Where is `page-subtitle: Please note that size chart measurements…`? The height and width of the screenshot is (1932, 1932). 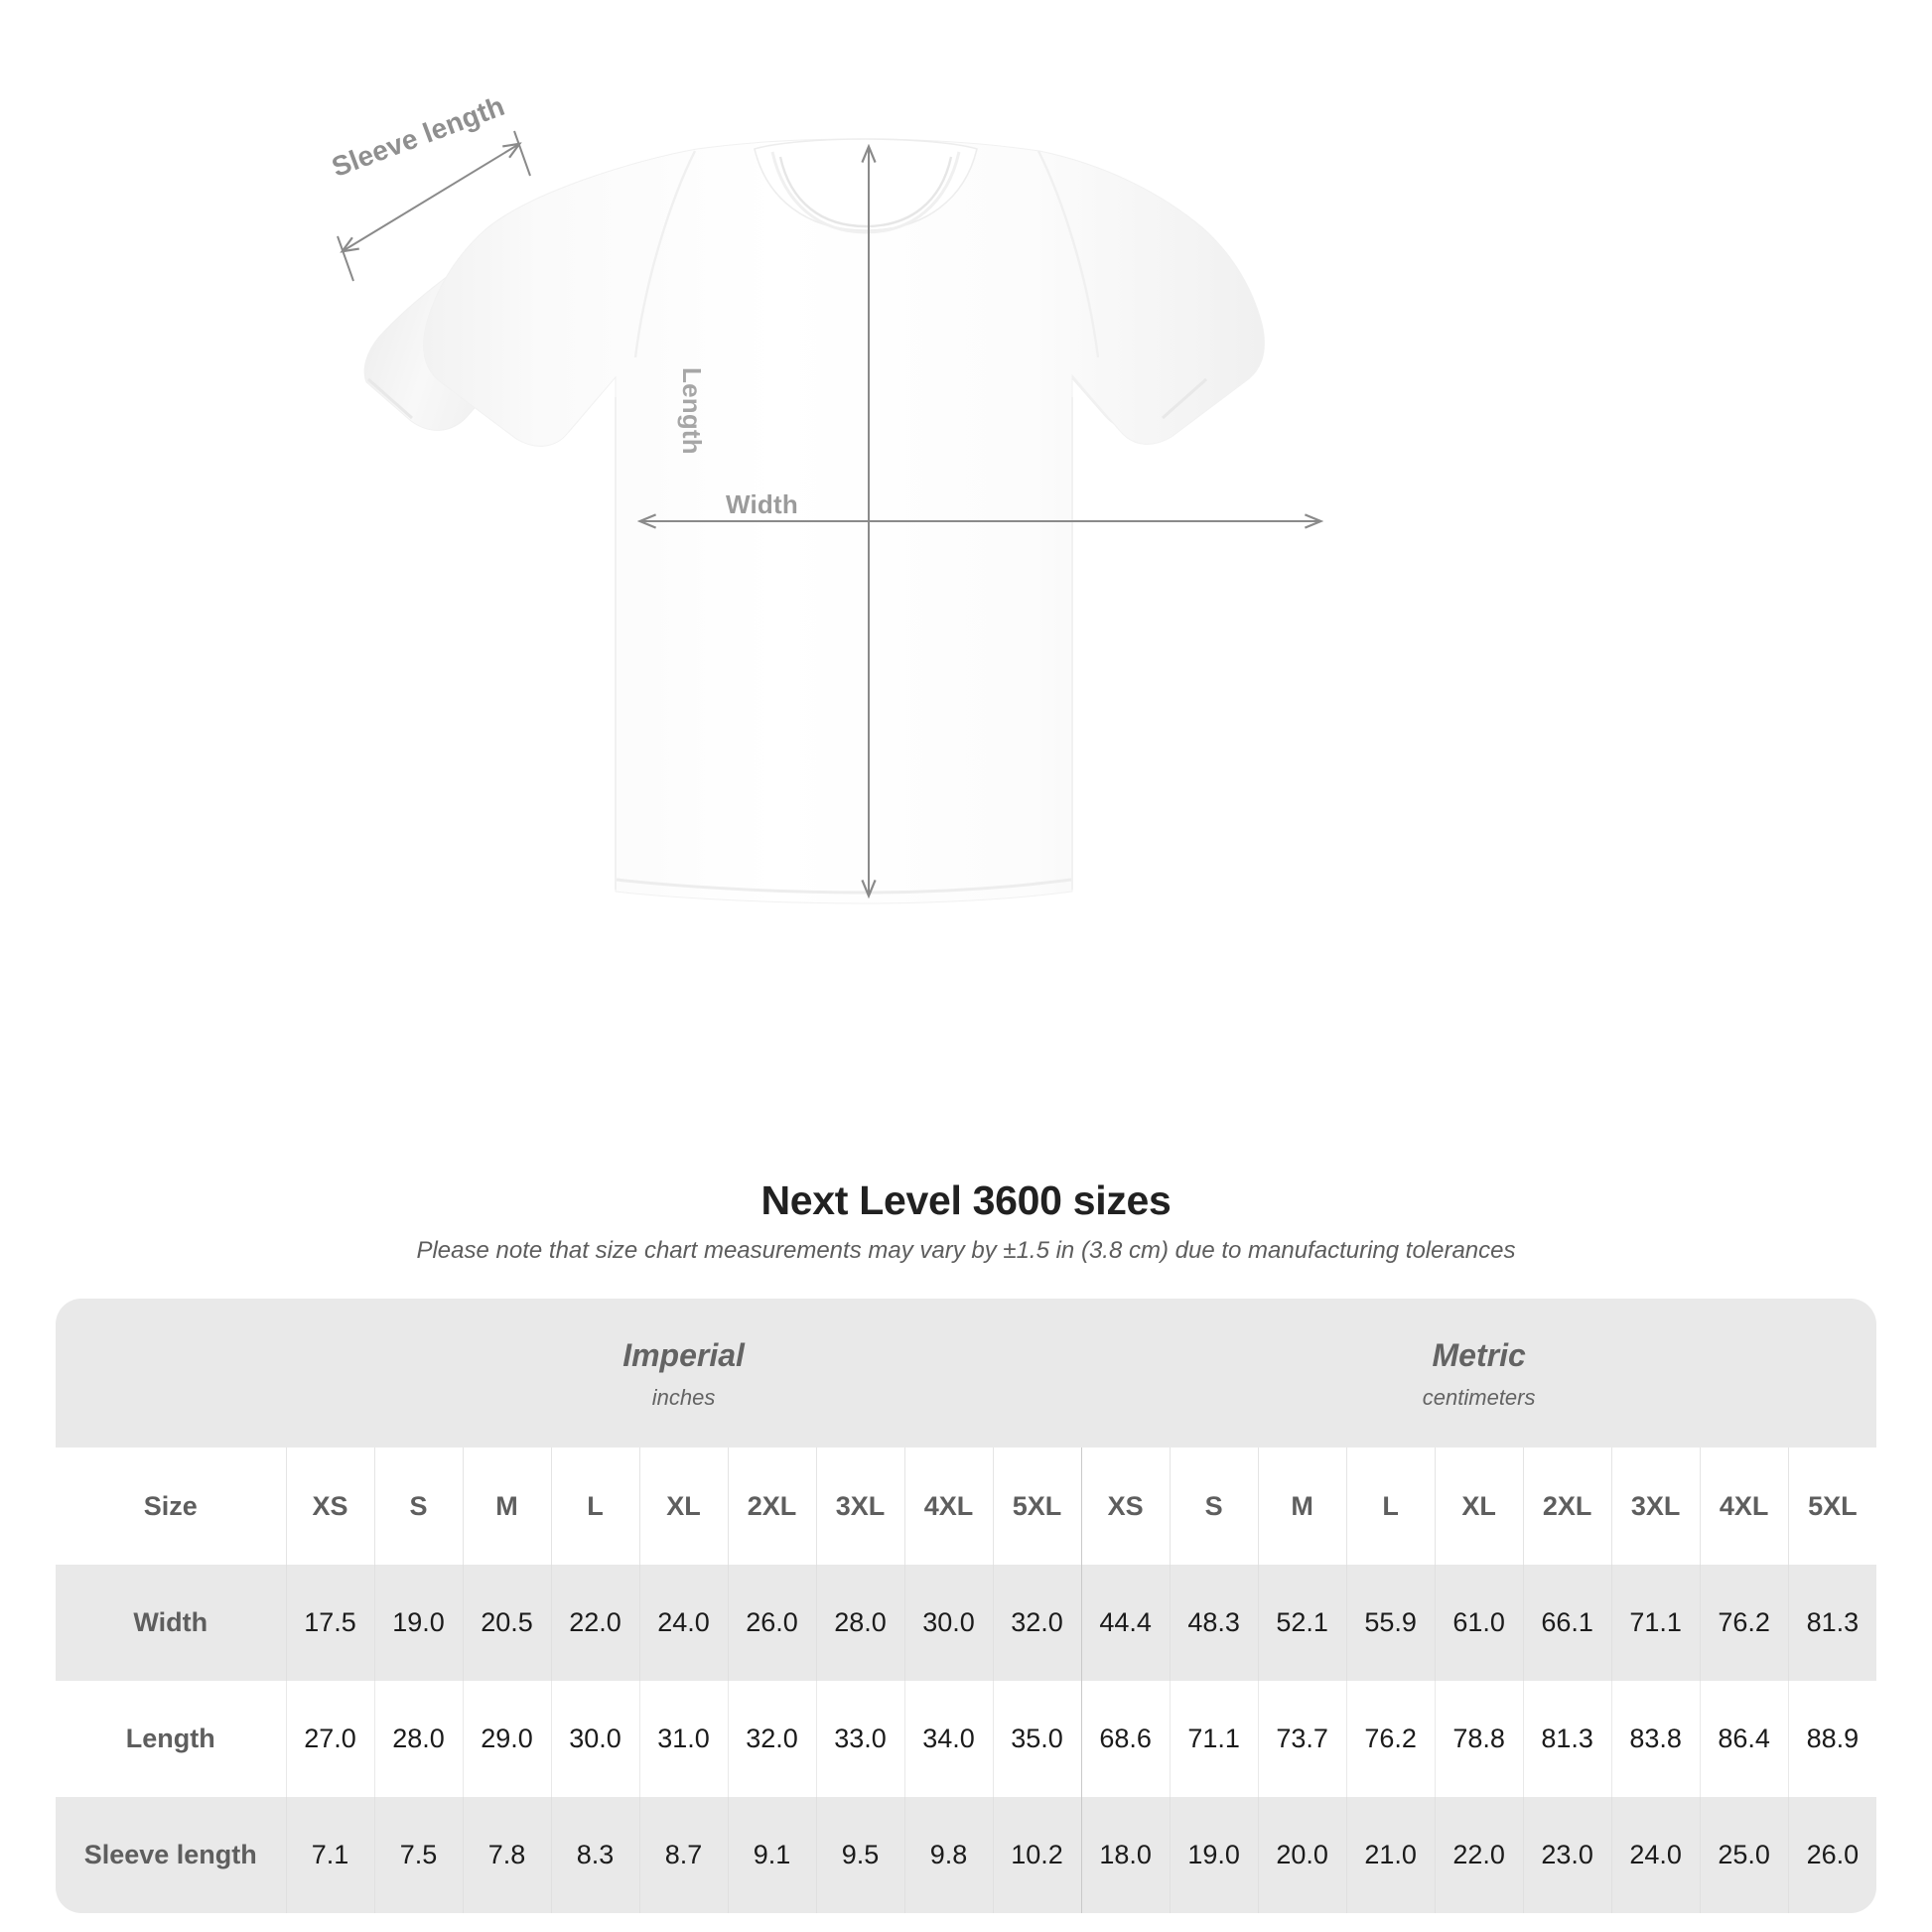
page-subtitle: Please note that size chart measurements… is located at coordinates (966, 1250).